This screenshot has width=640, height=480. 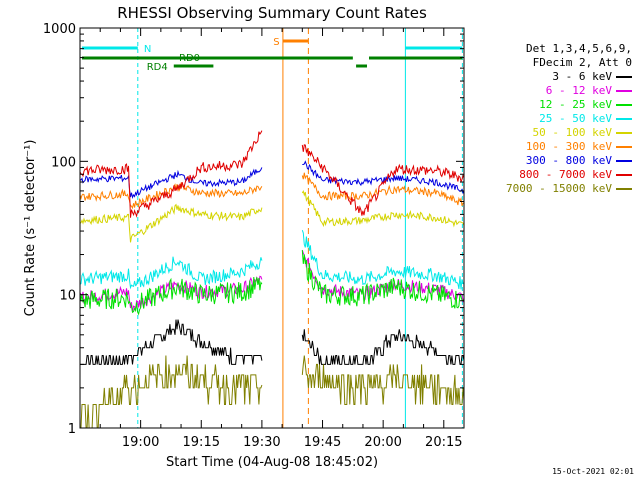 What do you see at coordinates (322, 442) in the screenshot?
I see `x-tick-label: 19:45` at bounding box center [322, 442].